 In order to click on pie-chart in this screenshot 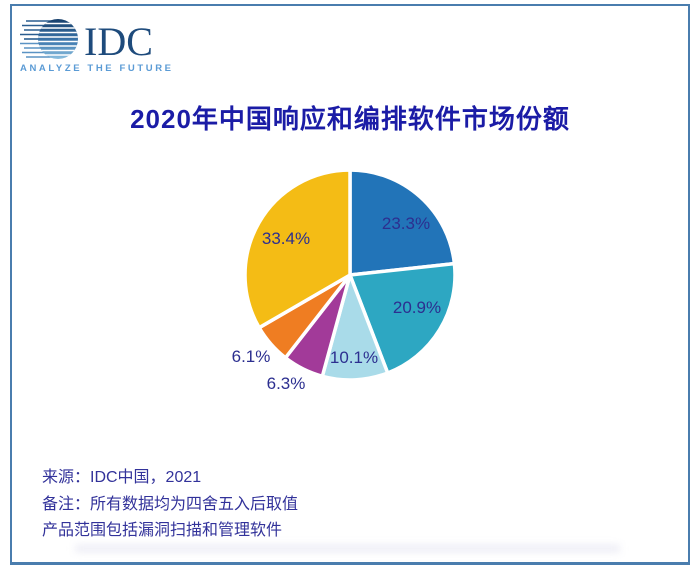, I will do `click(350, 275)`.